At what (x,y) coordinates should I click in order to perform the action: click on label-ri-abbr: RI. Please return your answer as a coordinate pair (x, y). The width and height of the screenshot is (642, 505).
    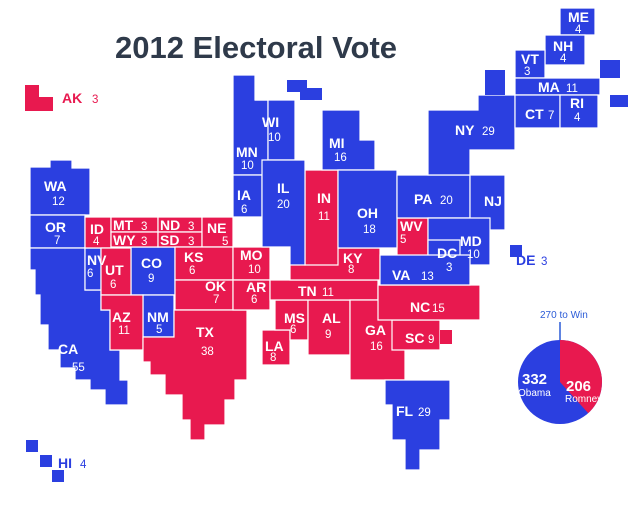
    Looking at the image, I should click on (577, 103).